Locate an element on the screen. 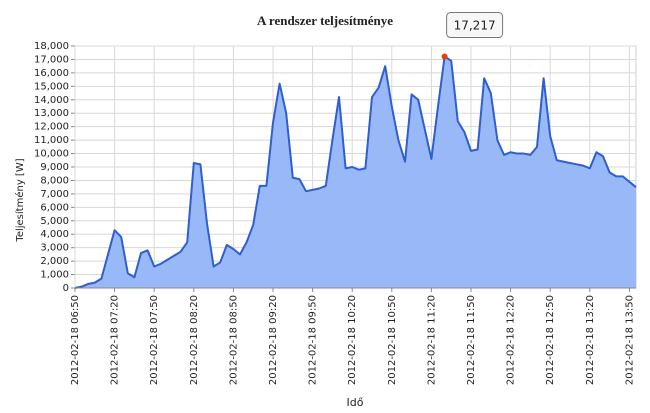  x-tick-label: 2012-02-18 11:20 is located at coordinates (431, 340).